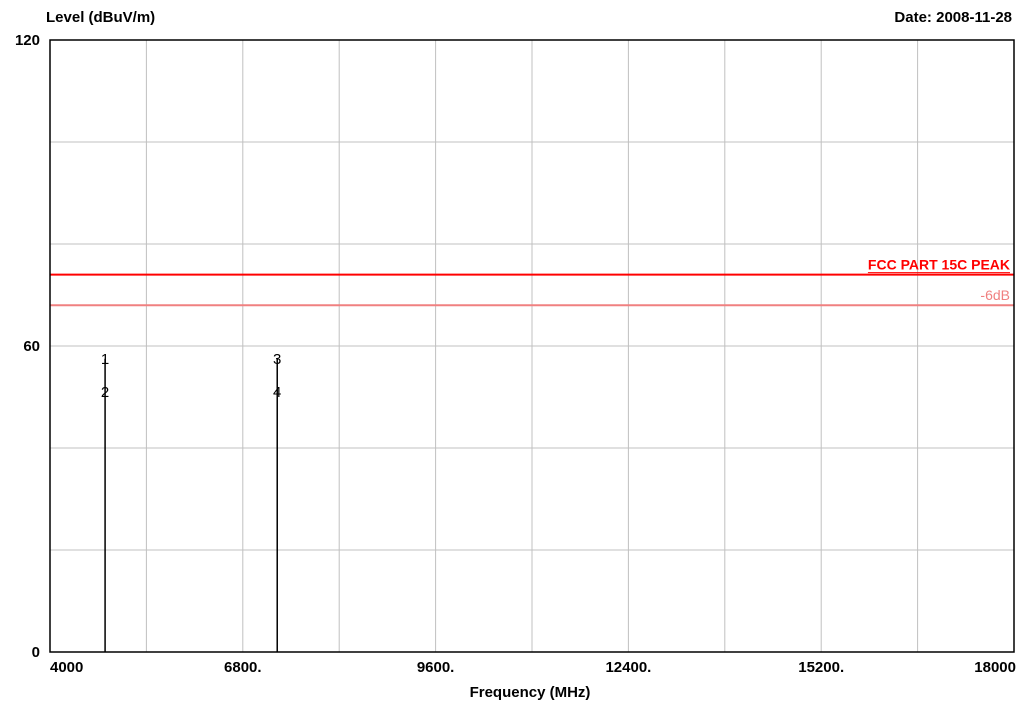  What do you see at coordinates (436, 667) in the screenshot?
I see `x-tick-label: 9600.` at bounding box center [436, 667].